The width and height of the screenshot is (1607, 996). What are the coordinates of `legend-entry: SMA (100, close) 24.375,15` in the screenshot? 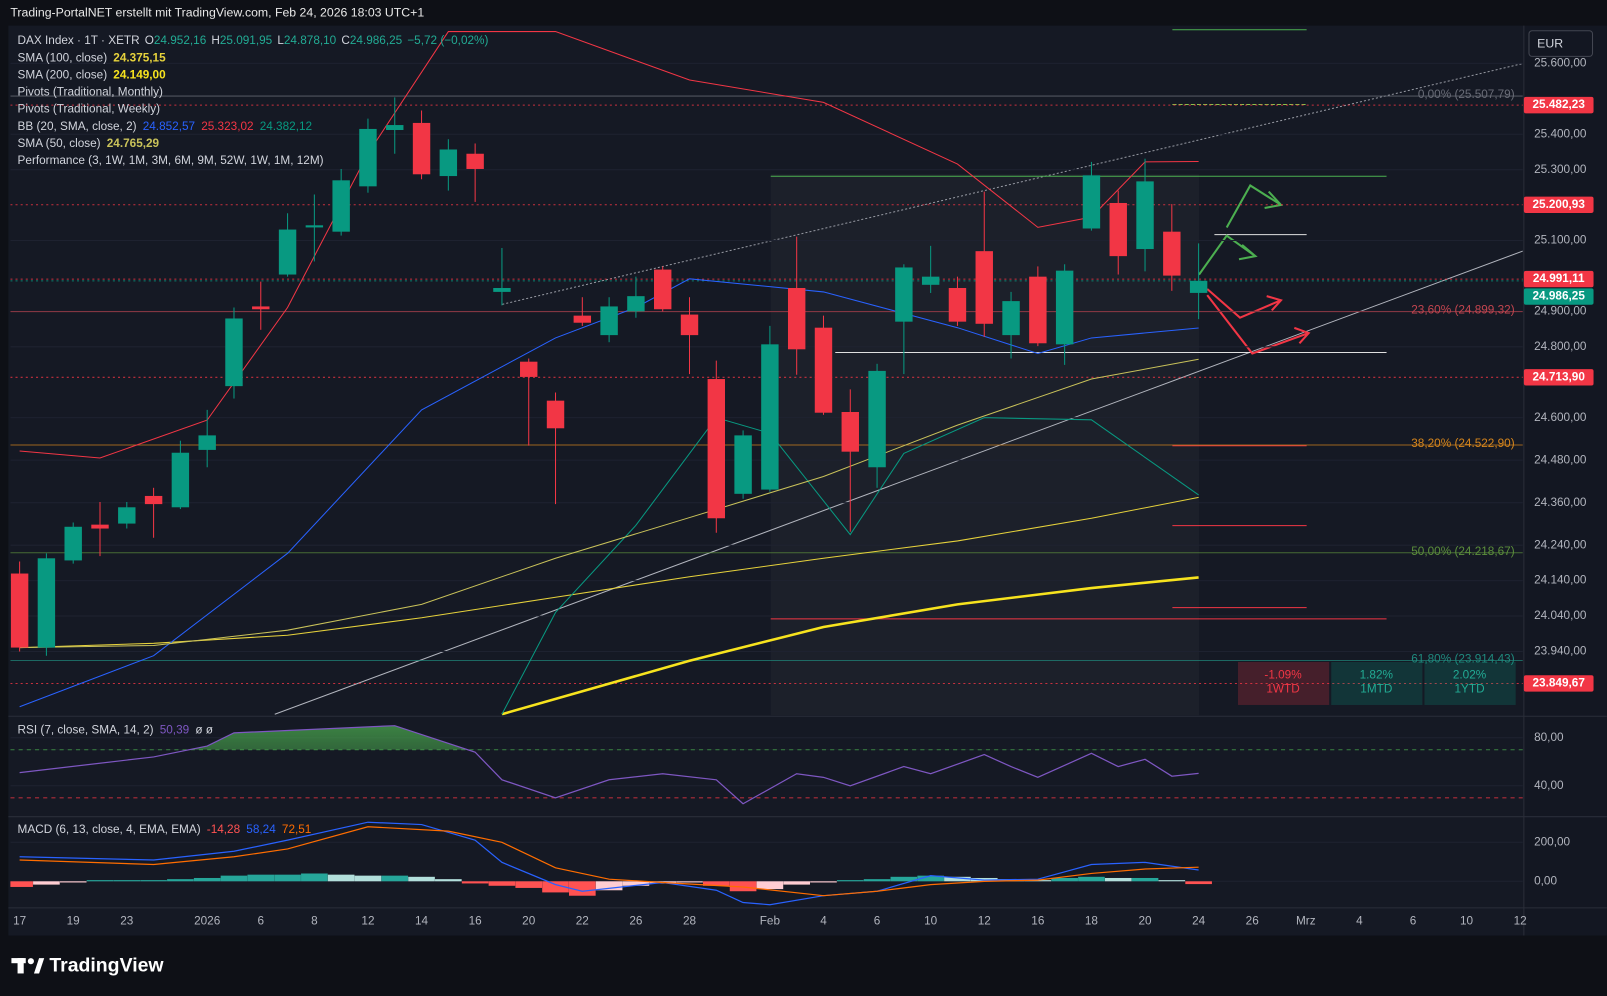 It's located at (92, 58).